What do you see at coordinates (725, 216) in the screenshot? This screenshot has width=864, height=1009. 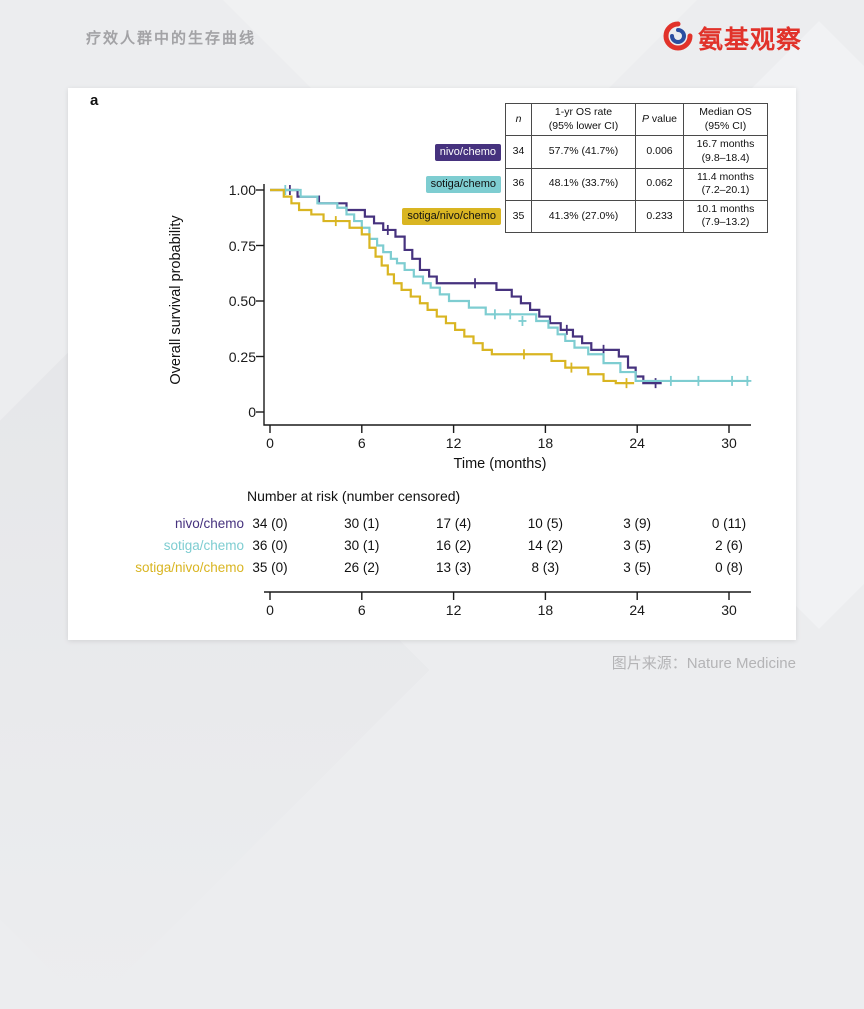 I see `stat-median-os: 10.1 months (7.9–13.2)` at bounding box center [725, 216].